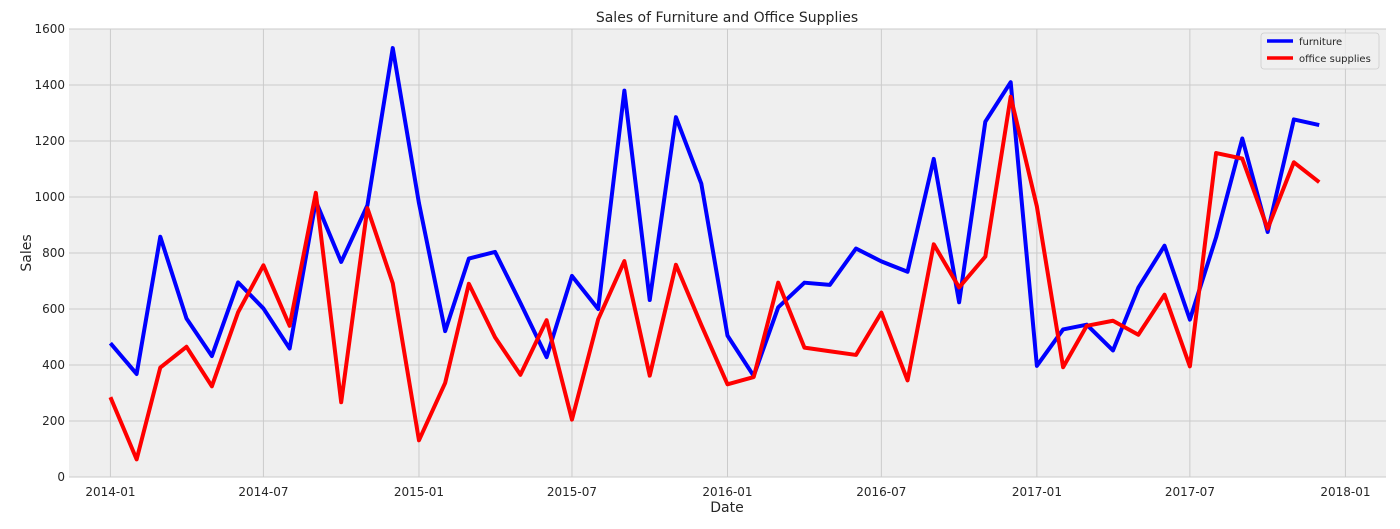  I want to click on x-tick-label: 2015-07, so click(572, 492).